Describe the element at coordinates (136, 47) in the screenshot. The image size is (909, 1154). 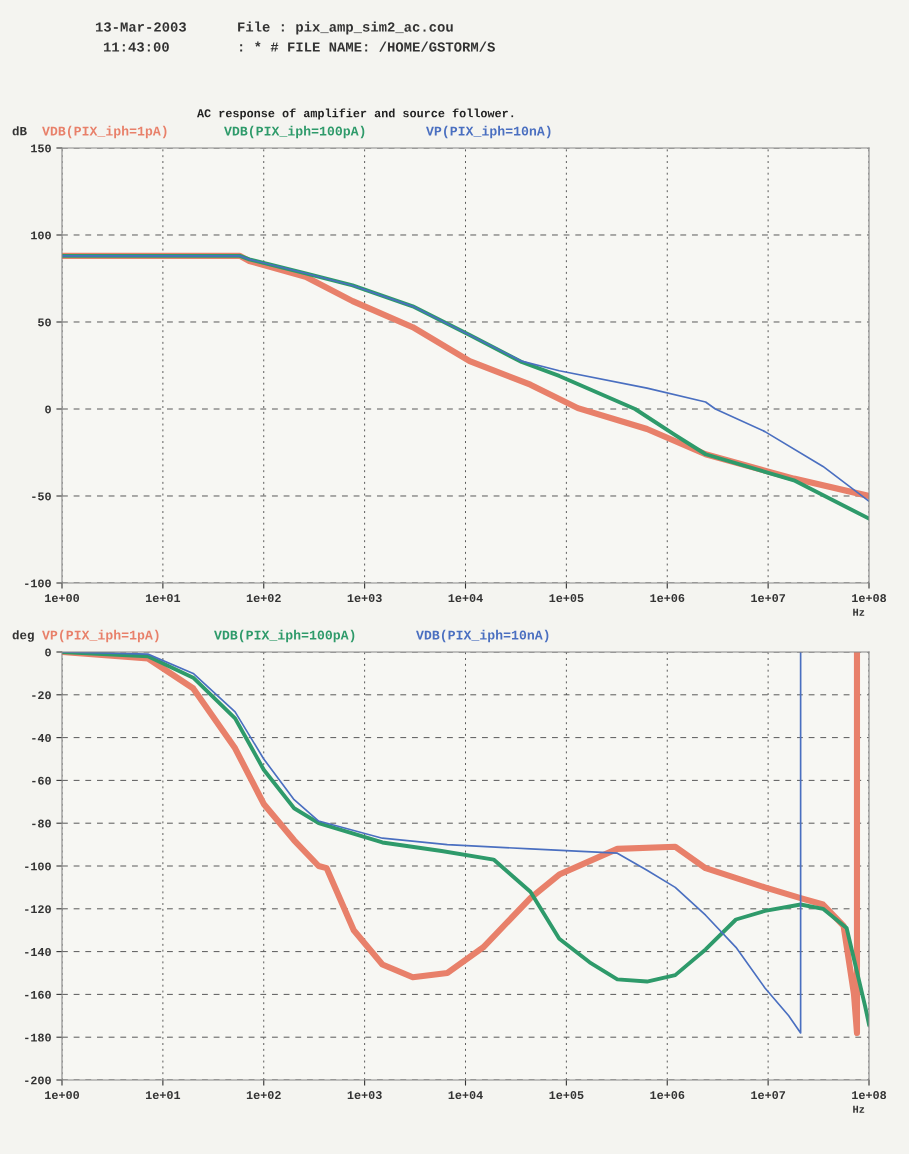
I see `text: 11:43:00` at that location.